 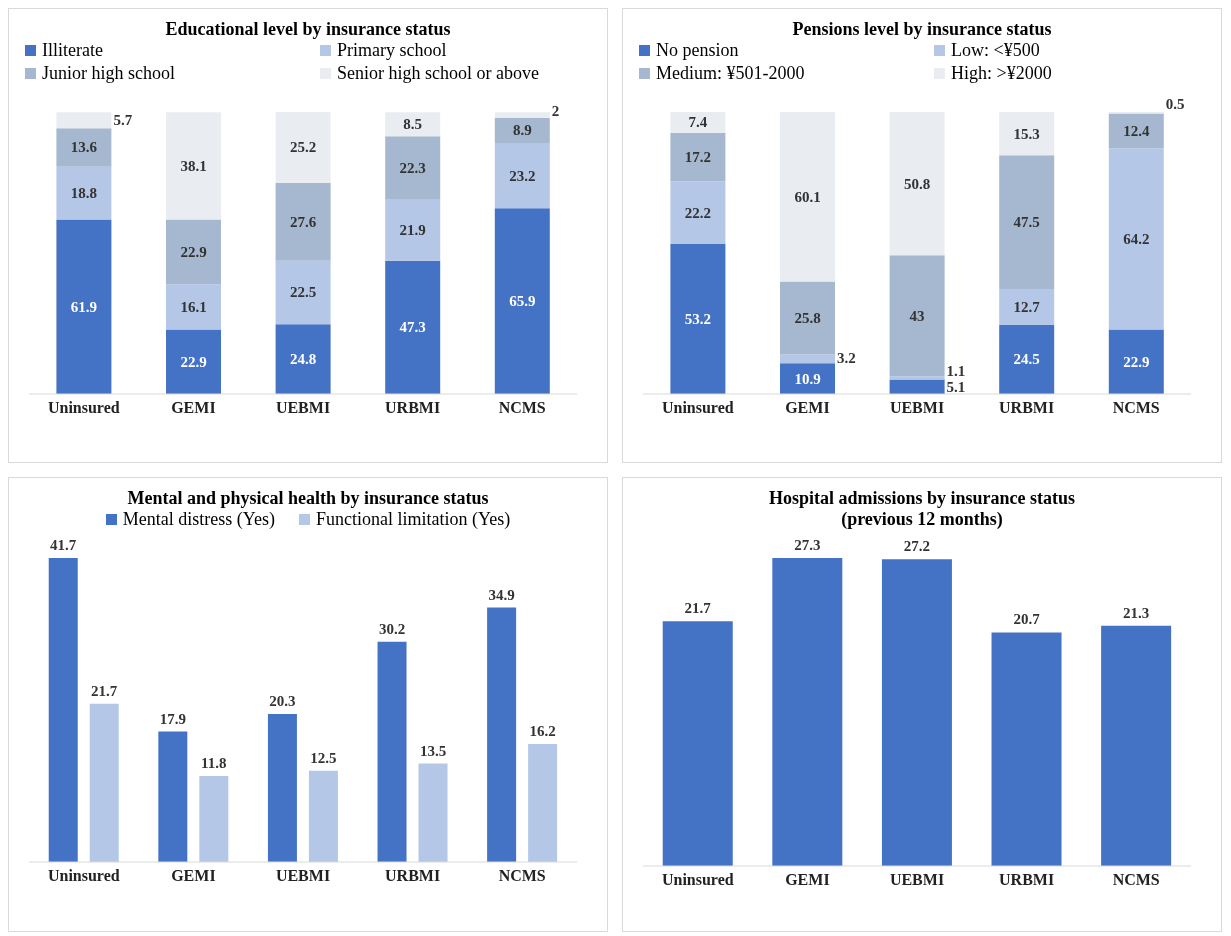 What do you see at coordinates (123, 120) in the screenshot?
I see `data-label: 5.7` at bounding box center [123, 120].